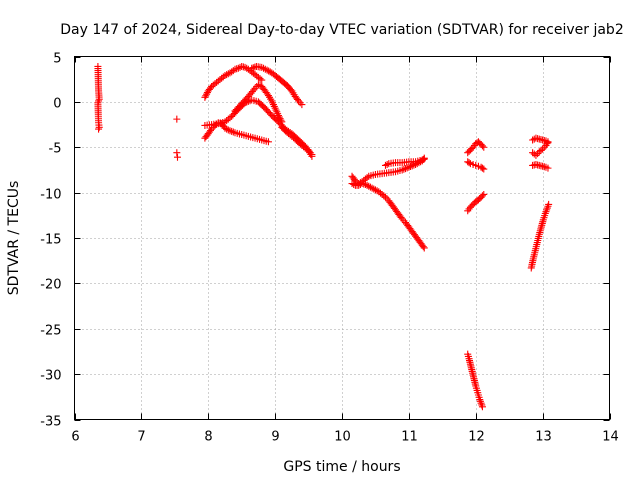 The image size is (640, 480). I want to click on y-tick-label: -20, so click(50, 285).